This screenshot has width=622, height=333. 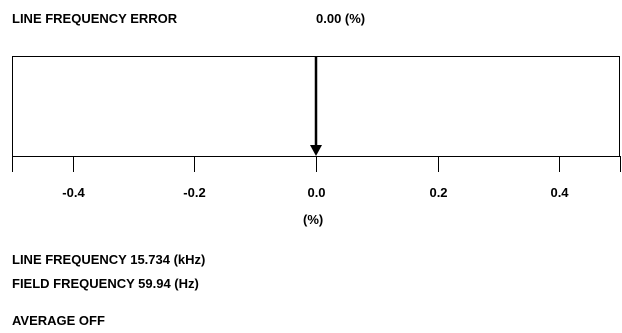 I want to click on meter-tick-label: 0.4, so click(x=559, y=192).